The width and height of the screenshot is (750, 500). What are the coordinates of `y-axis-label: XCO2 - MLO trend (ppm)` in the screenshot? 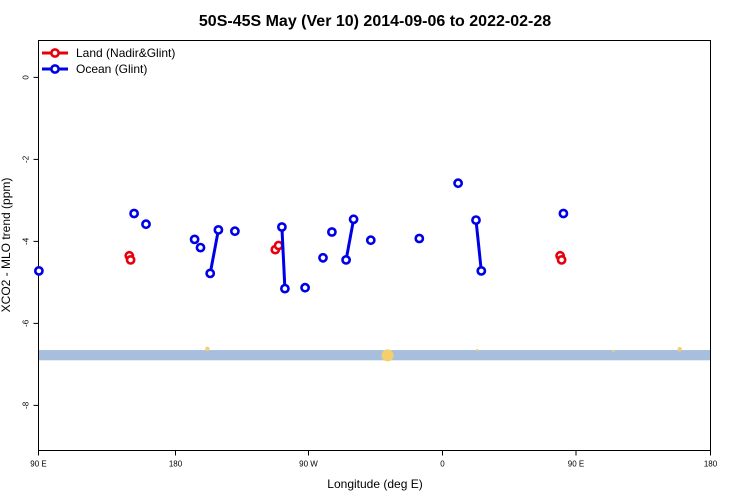 It's located at (6, 245).